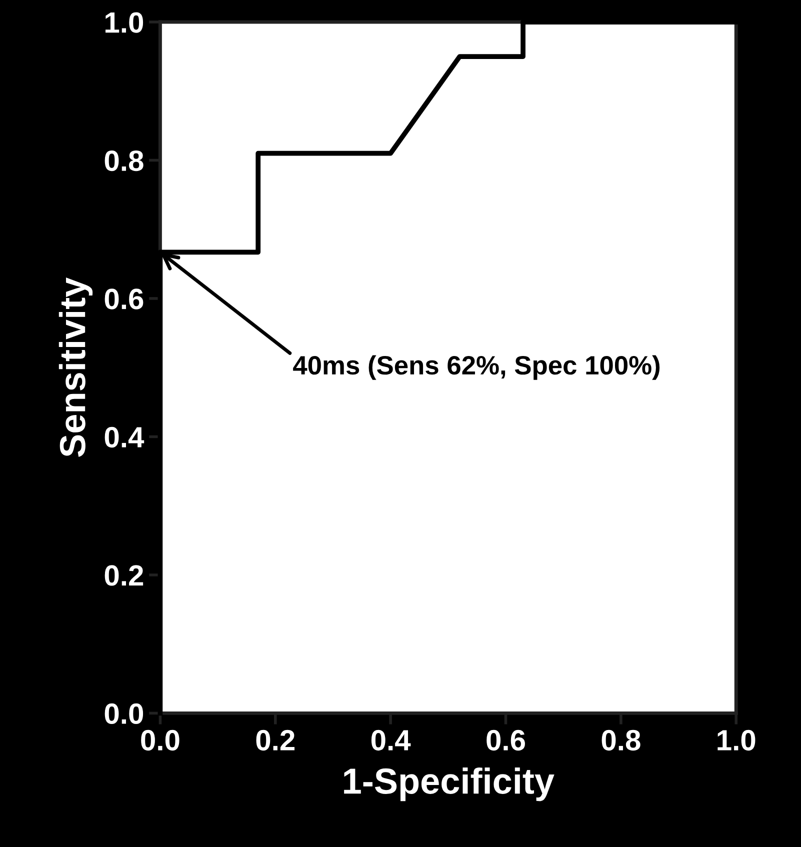  Describe the element at coordinates (124, 299) in the screenshot. I see `y-tick-label: 0.6` at that location.